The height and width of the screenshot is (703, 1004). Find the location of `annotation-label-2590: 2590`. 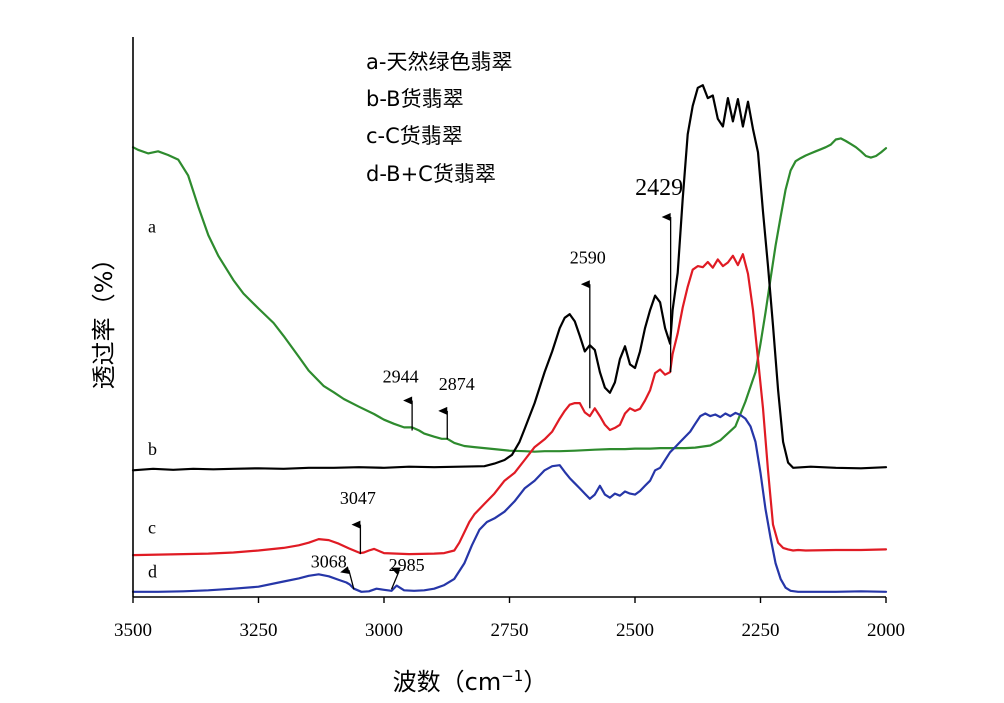

annotation-label-2590: 2590 is located at coordinates (588, 258).